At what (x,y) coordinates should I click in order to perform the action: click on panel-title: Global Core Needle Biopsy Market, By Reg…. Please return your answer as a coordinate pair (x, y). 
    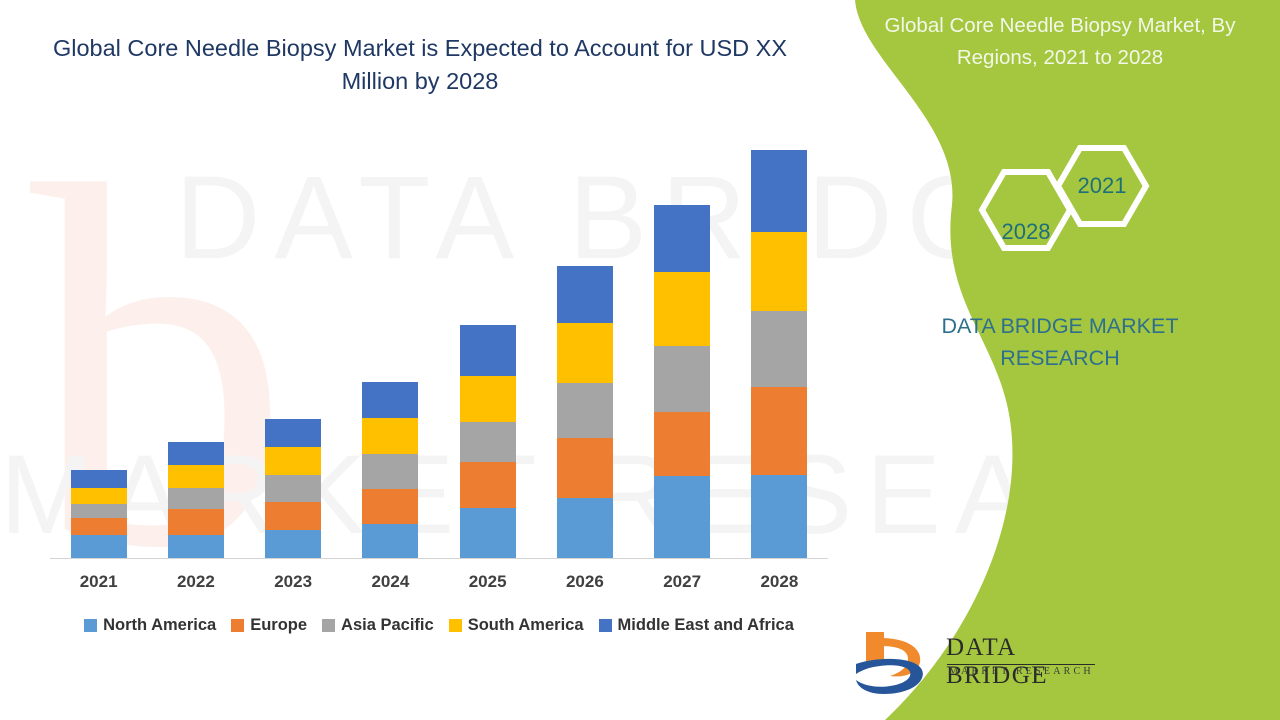
    Looking at the image, I should click on (1060, 41).